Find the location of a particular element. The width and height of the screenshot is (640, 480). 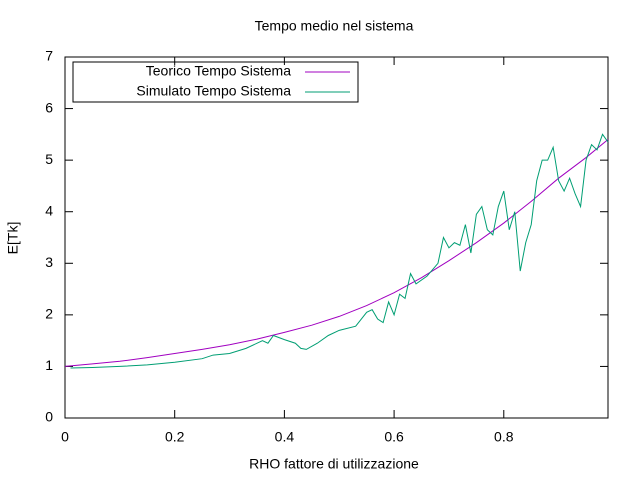

y-tick-label: 5 is located at coordinates (49, 159).